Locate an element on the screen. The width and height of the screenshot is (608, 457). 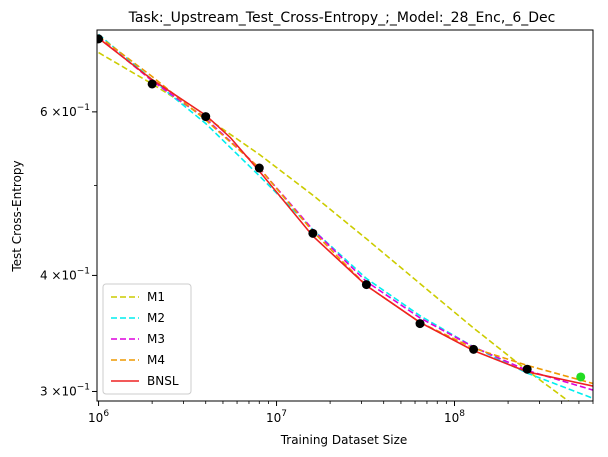
legend-label-m2: M2 is located at coordinates (156, 318).